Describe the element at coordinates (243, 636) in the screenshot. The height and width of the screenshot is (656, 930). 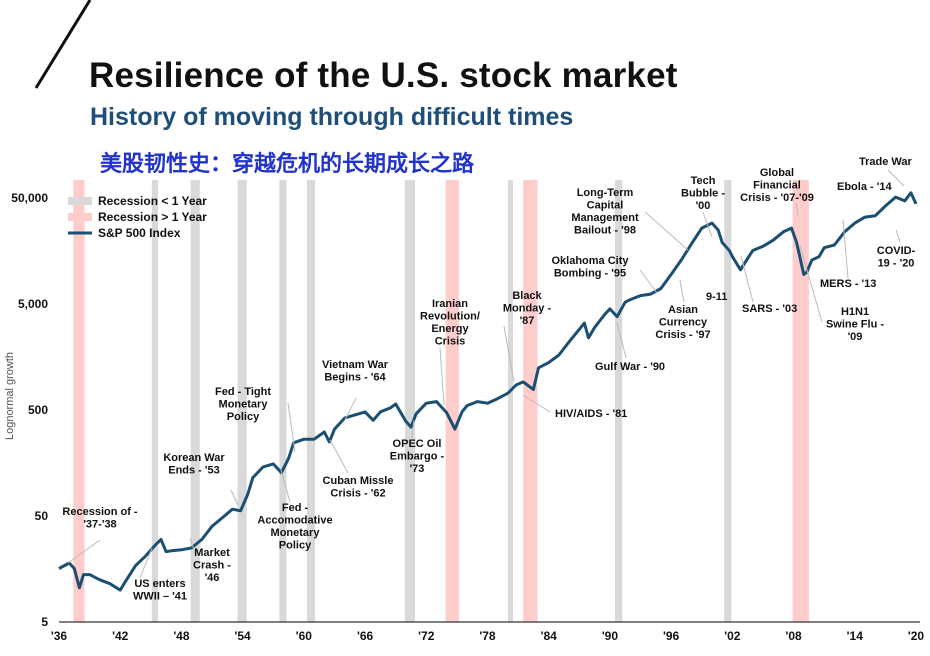
I see `x-tick-label: '54` at that location.